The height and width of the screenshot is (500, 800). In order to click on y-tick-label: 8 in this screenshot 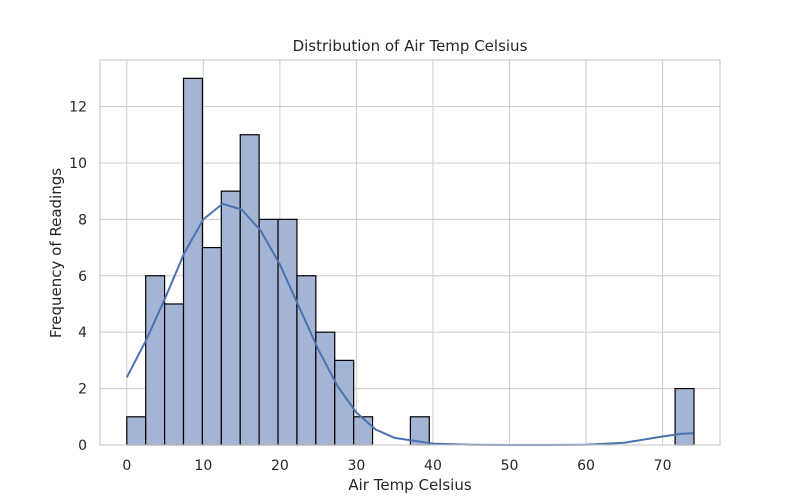, I will do `click(82, 220)`.